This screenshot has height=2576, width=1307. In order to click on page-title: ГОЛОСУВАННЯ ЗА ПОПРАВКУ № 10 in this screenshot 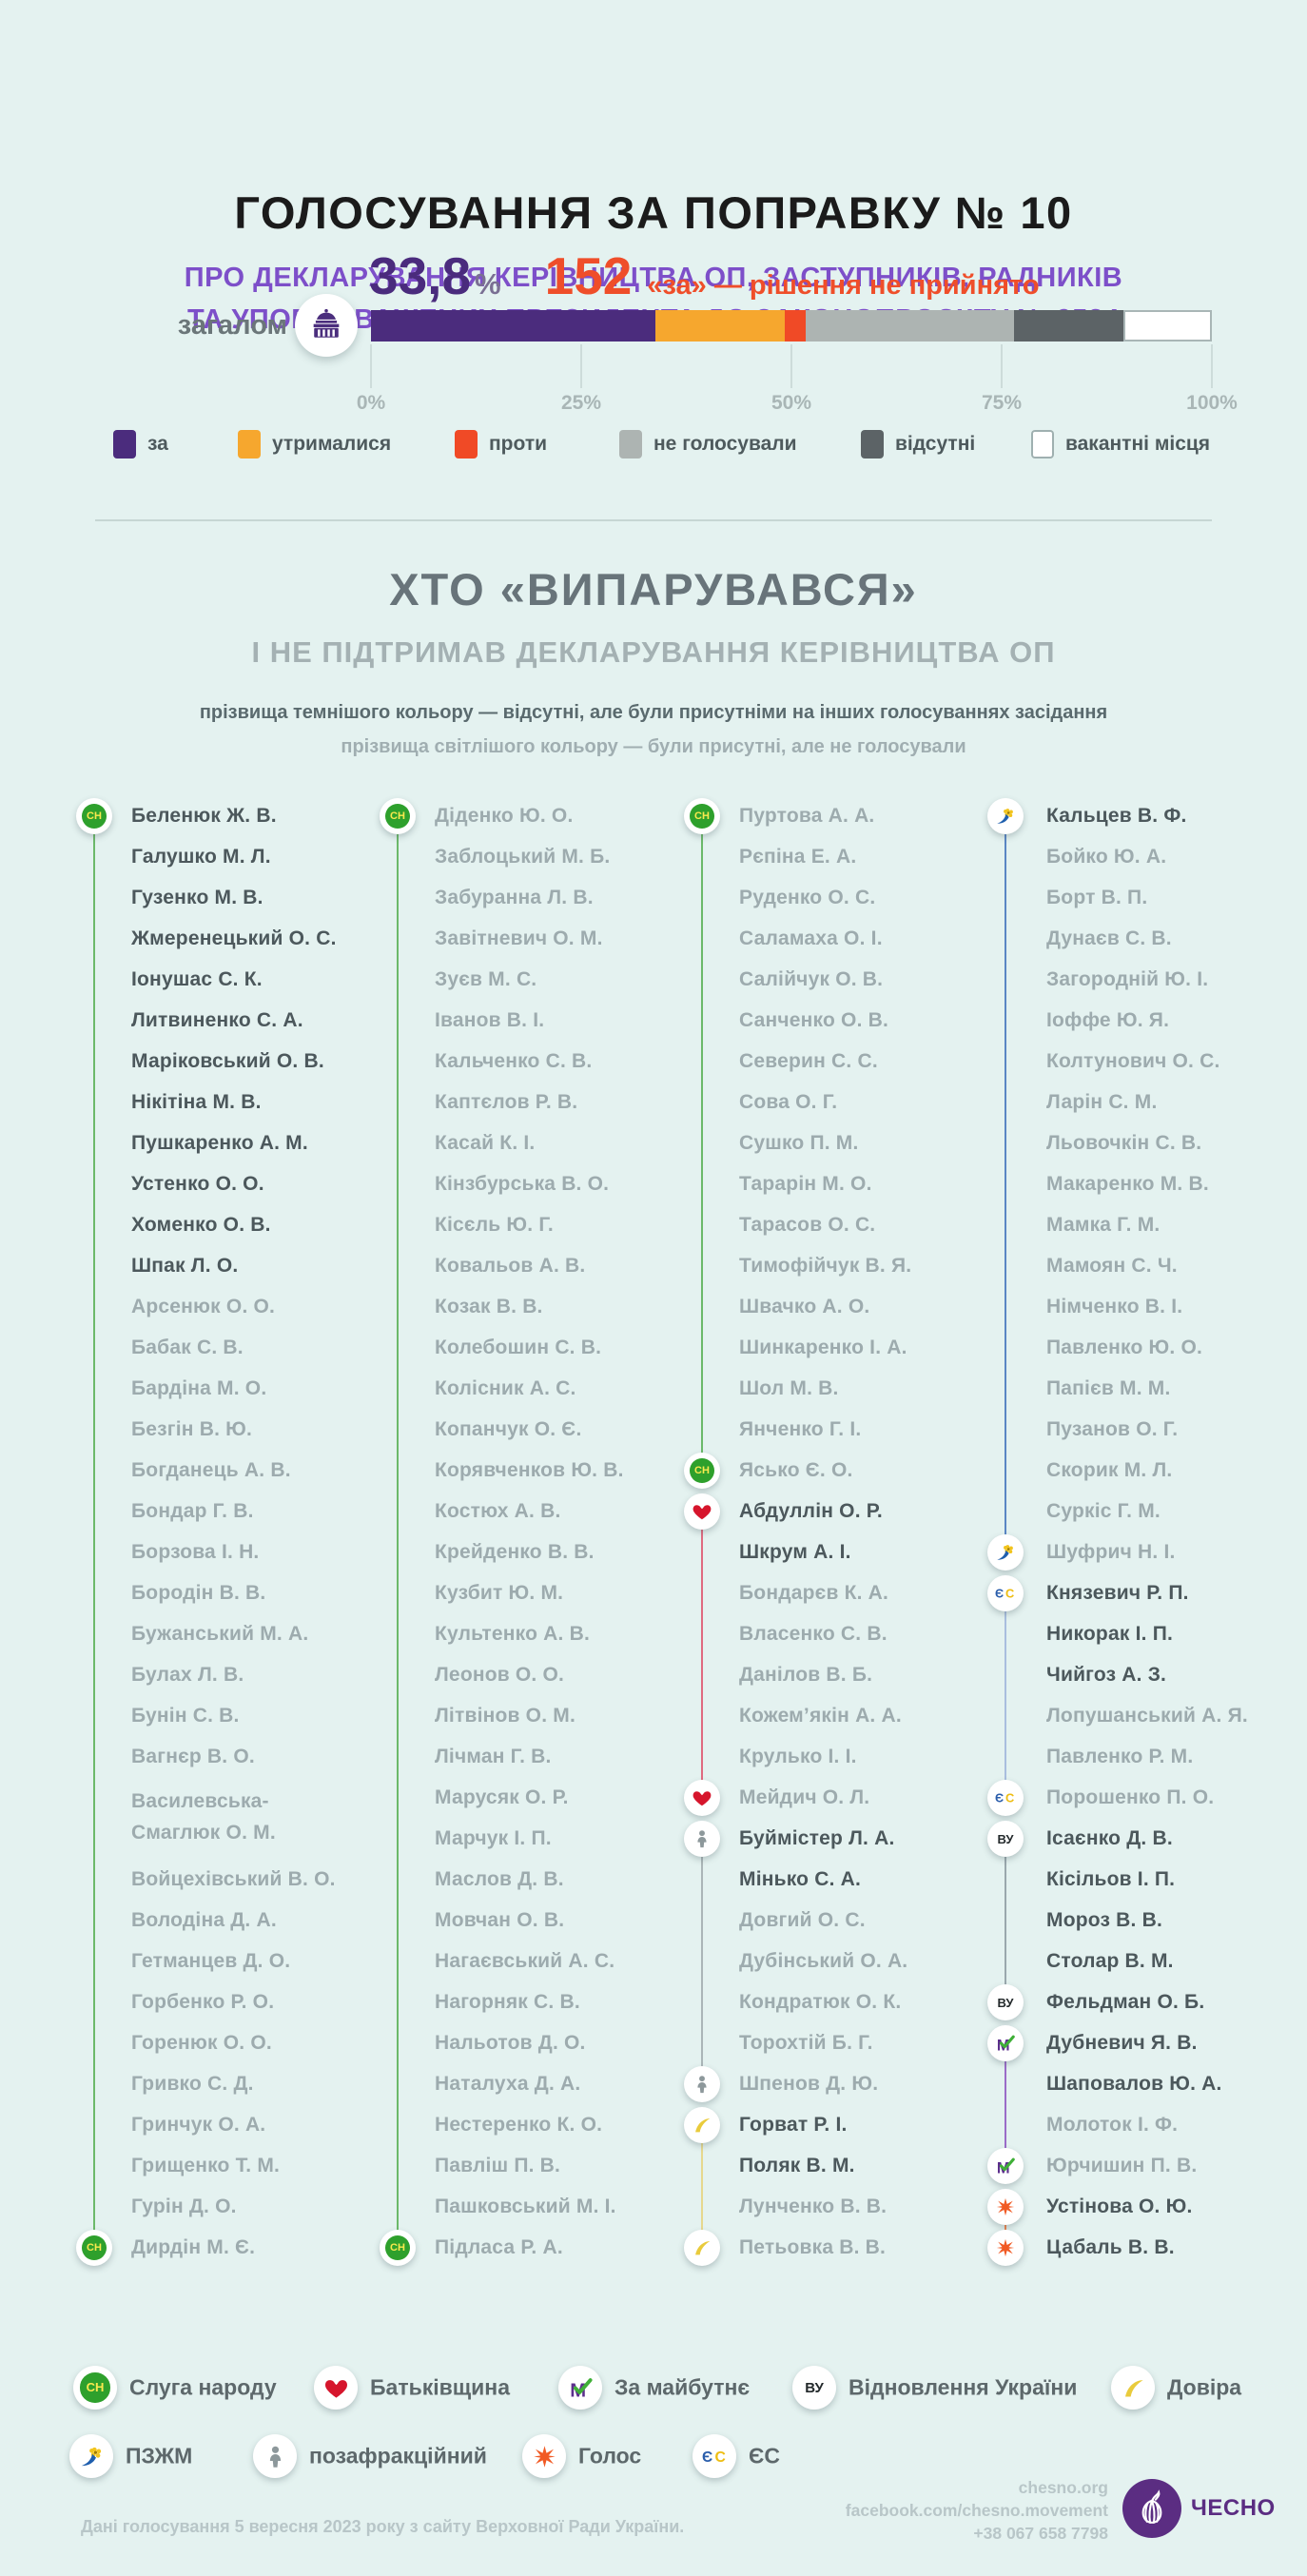, I will do `click(653, 213)`.